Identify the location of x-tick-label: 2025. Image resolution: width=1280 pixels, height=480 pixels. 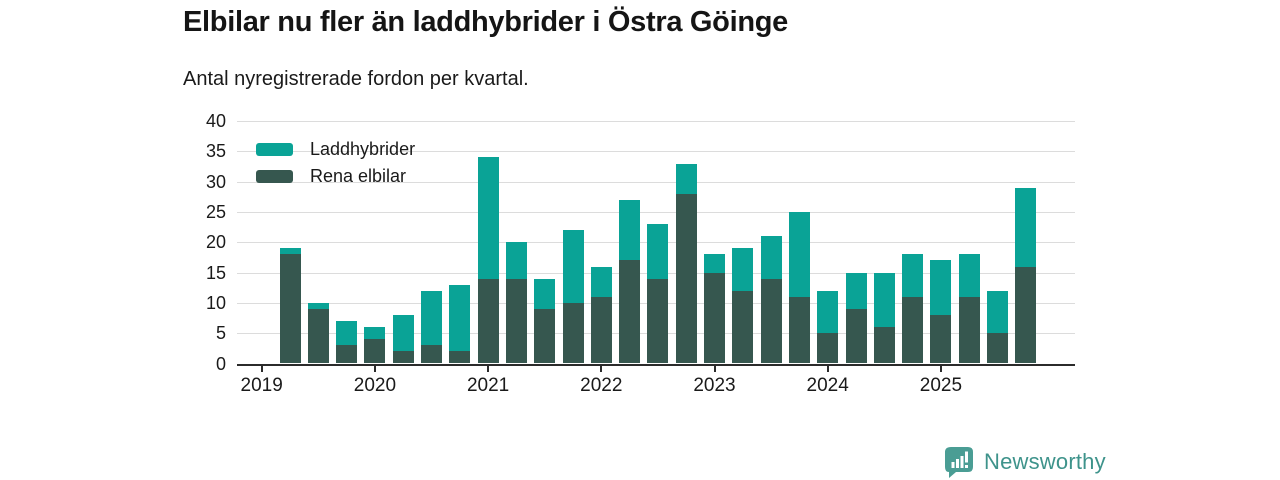
(941, 385).